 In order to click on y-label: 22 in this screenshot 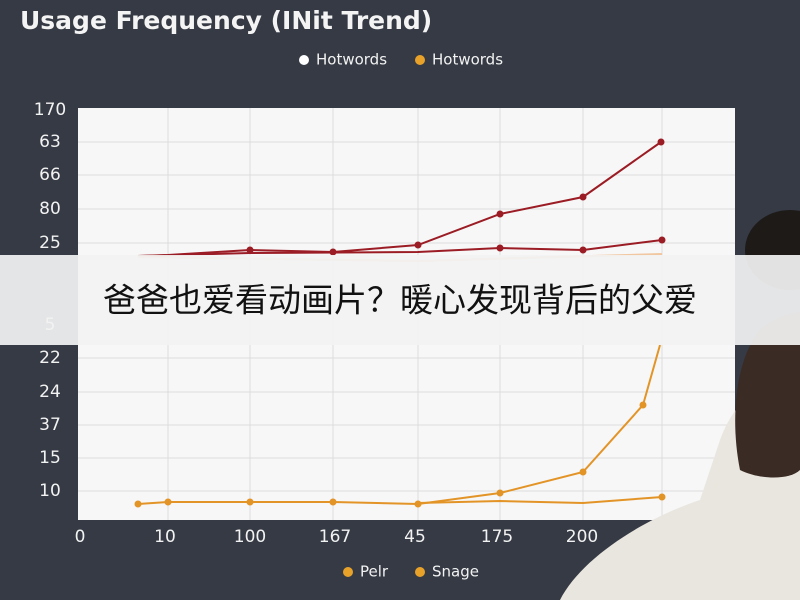, I will do `click(50, 358)`.